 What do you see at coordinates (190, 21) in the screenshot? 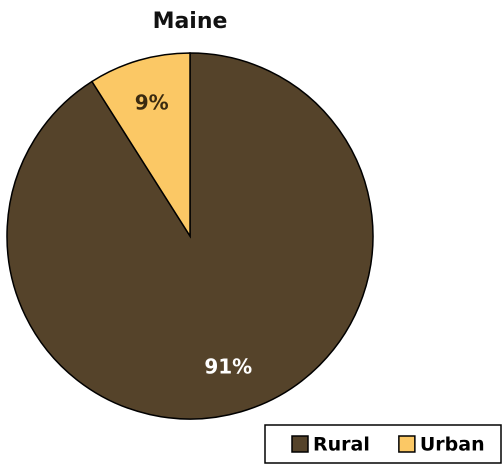
I see `chart-title: Maine` at bounding box center [190, 21].